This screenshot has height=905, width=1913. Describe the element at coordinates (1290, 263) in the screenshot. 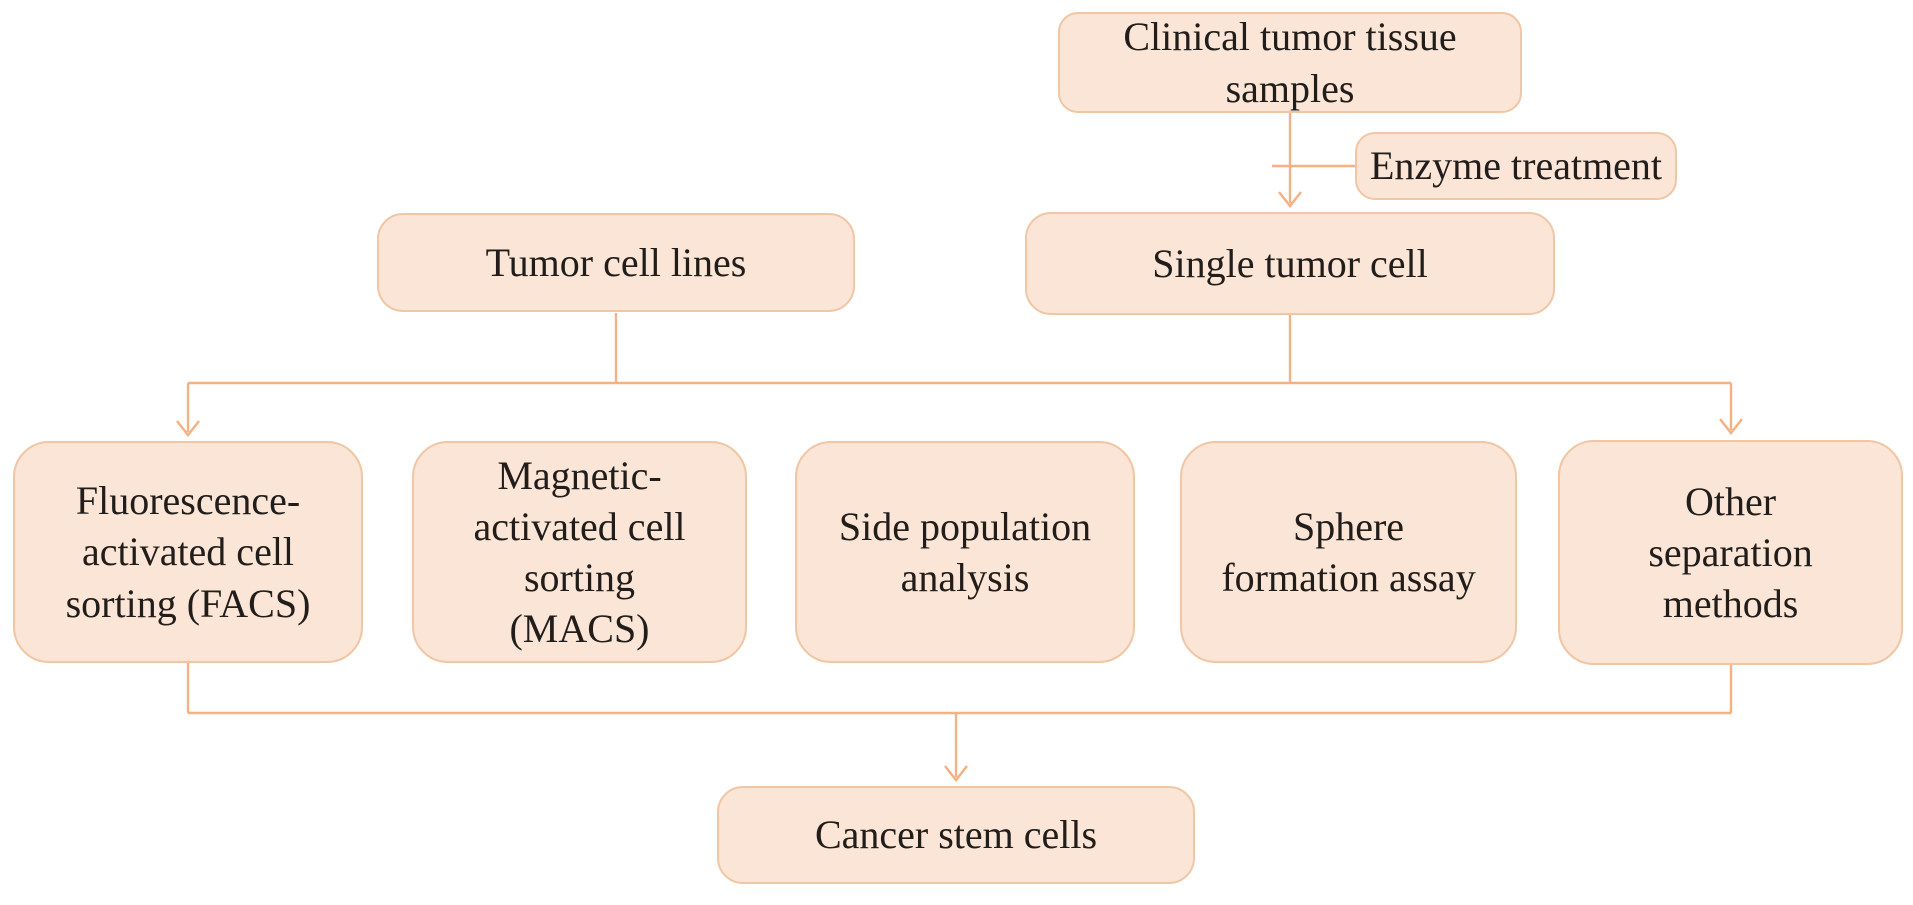

I see `node-single-tumor-cell: Single tumor cell` at that location.